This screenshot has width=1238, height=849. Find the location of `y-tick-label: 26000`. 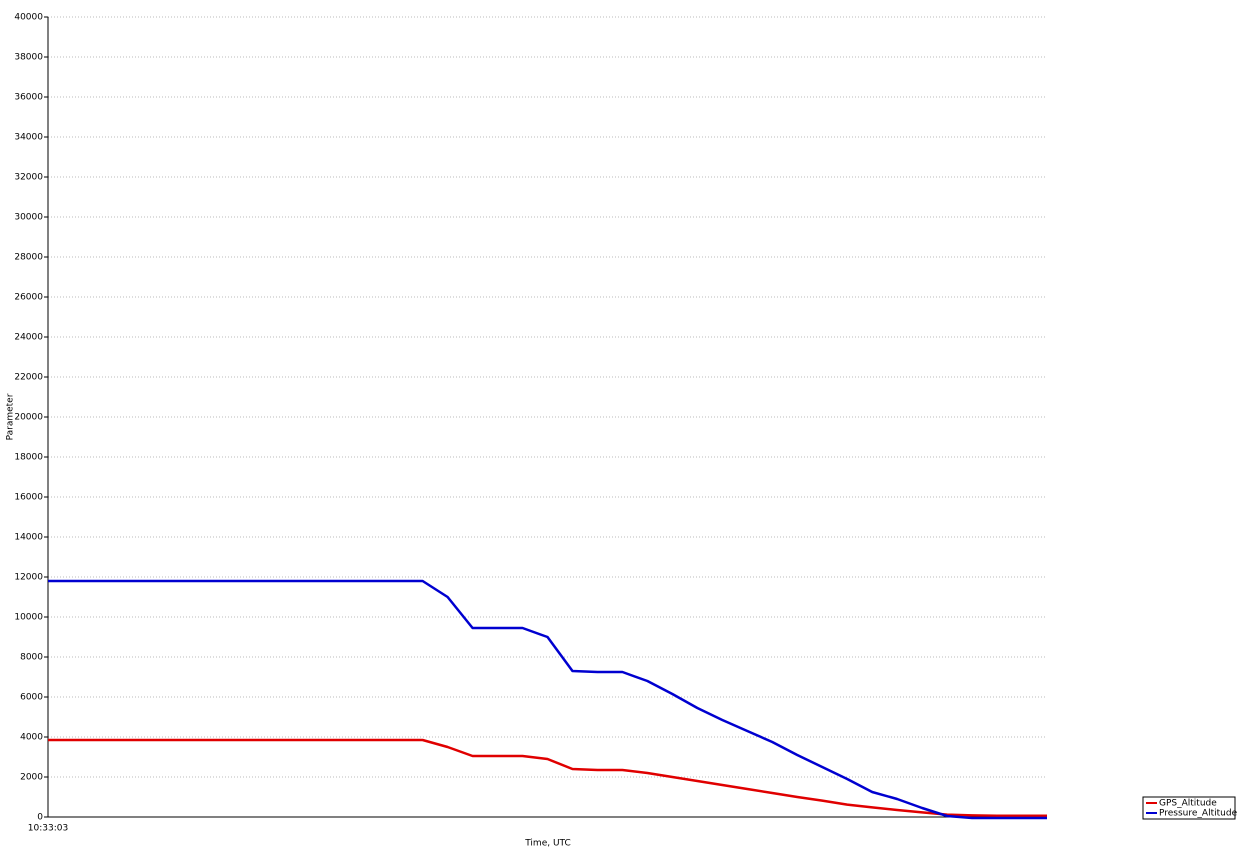

y-tick-label: 26000 is located at coordinates (28, 298).